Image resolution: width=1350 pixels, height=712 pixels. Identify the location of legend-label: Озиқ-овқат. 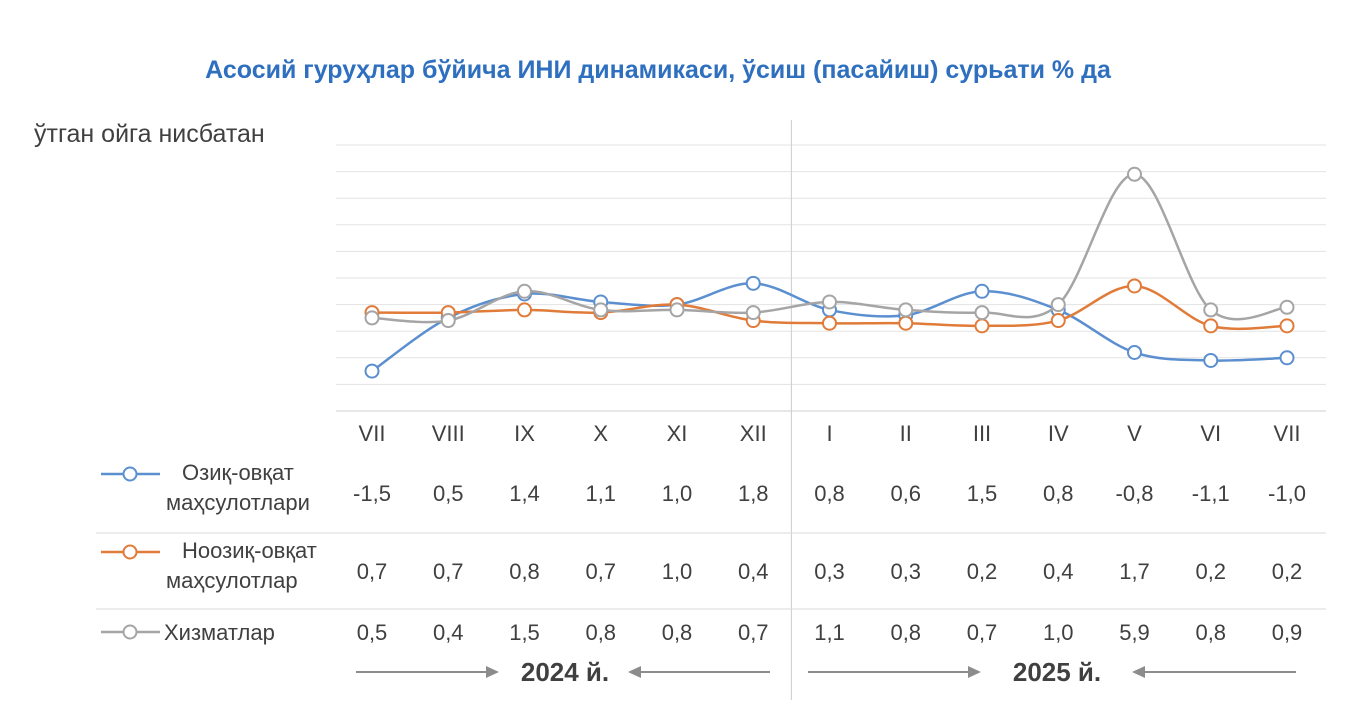
(238, 472).